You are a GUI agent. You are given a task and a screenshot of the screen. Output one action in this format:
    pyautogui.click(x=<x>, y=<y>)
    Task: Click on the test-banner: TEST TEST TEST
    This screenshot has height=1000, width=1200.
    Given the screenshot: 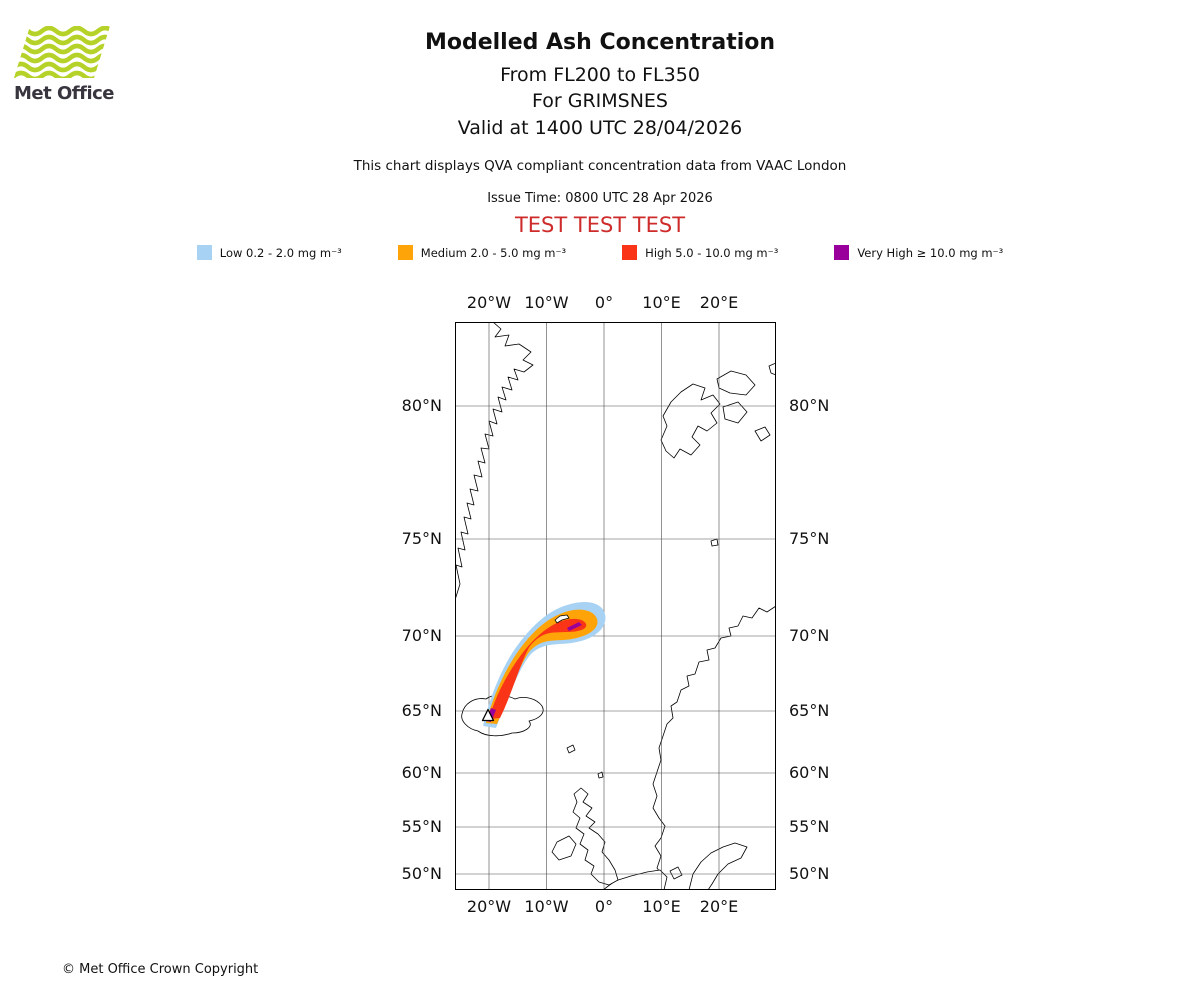 What is the action you would take?
    pyautogui.click(x=600, y=225)
    